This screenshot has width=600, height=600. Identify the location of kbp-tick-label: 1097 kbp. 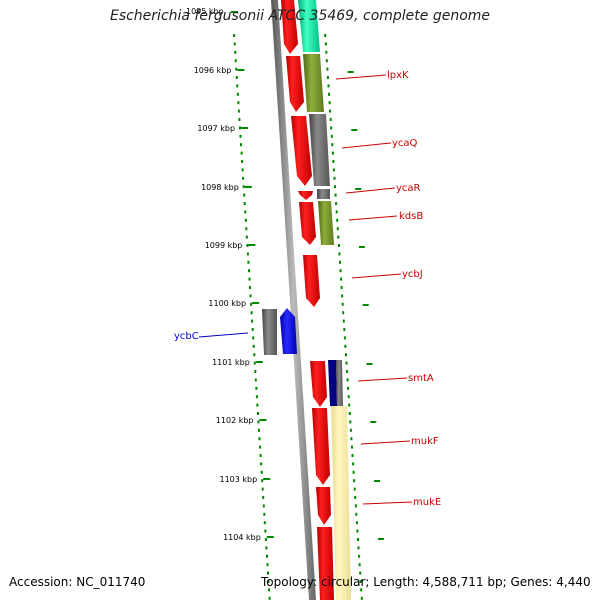
(216, 128).